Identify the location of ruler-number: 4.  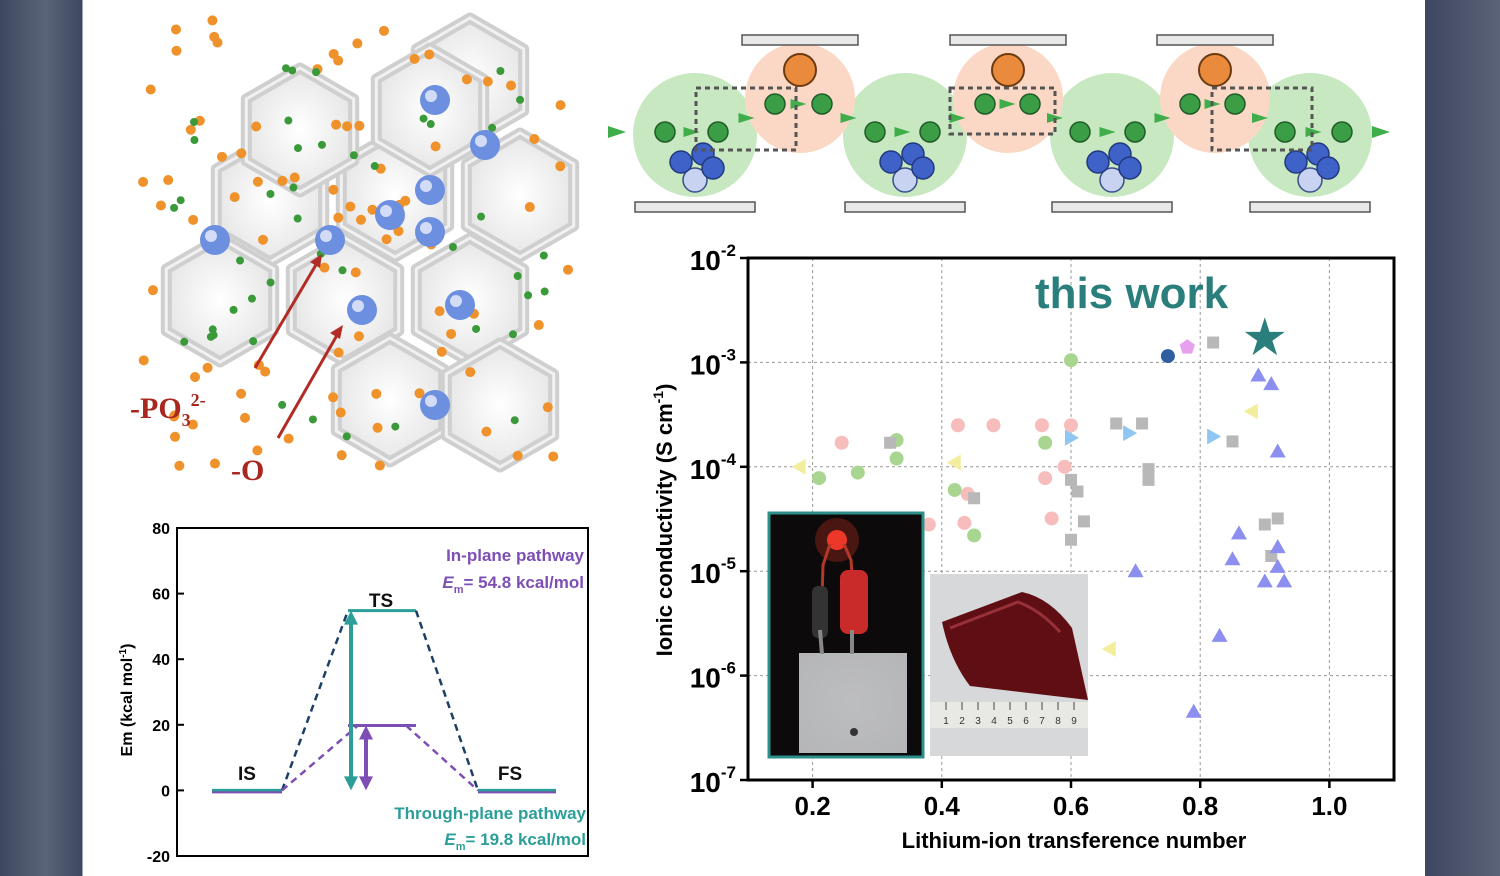
(994, 721).